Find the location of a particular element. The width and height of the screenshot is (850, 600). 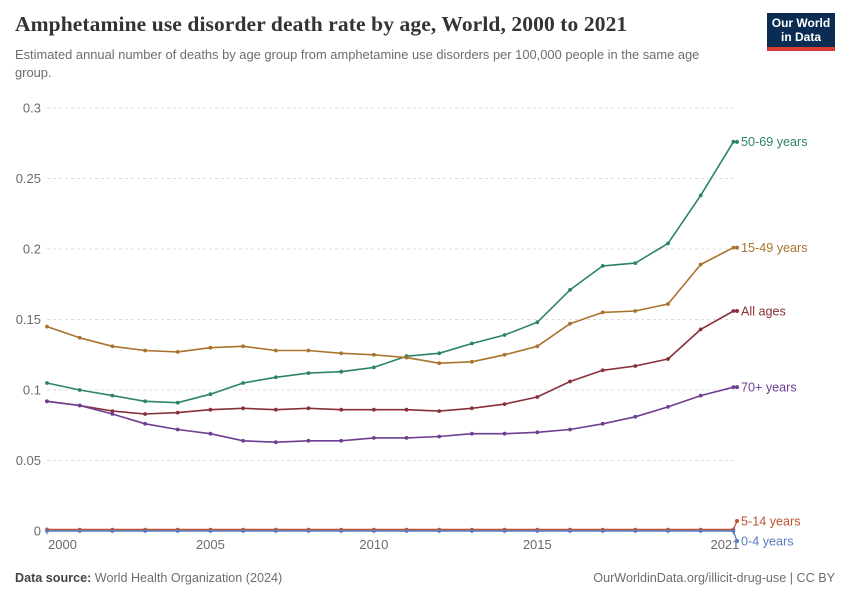

series-label-5-14-years: 5-14 years is located at coordinates (771, 521).